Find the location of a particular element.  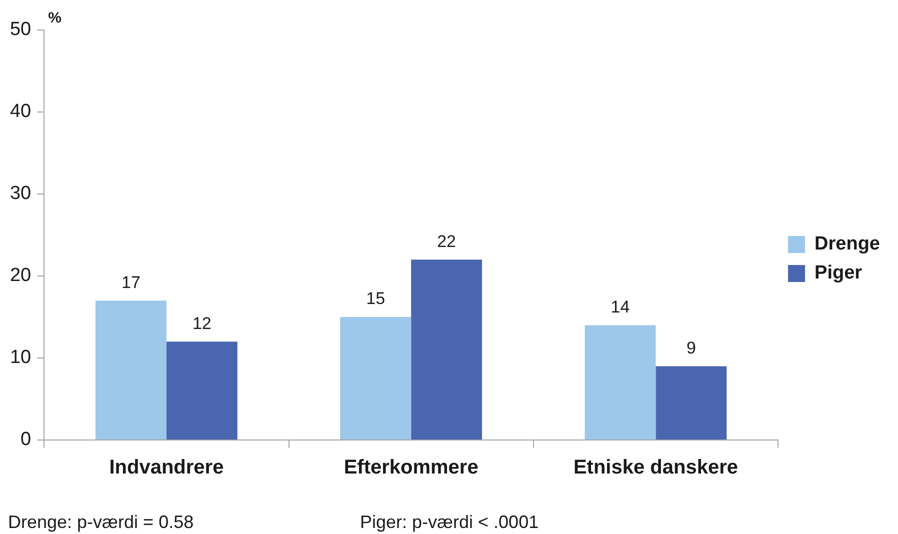

y-axis-title: % is located at coordinates (55, 18).